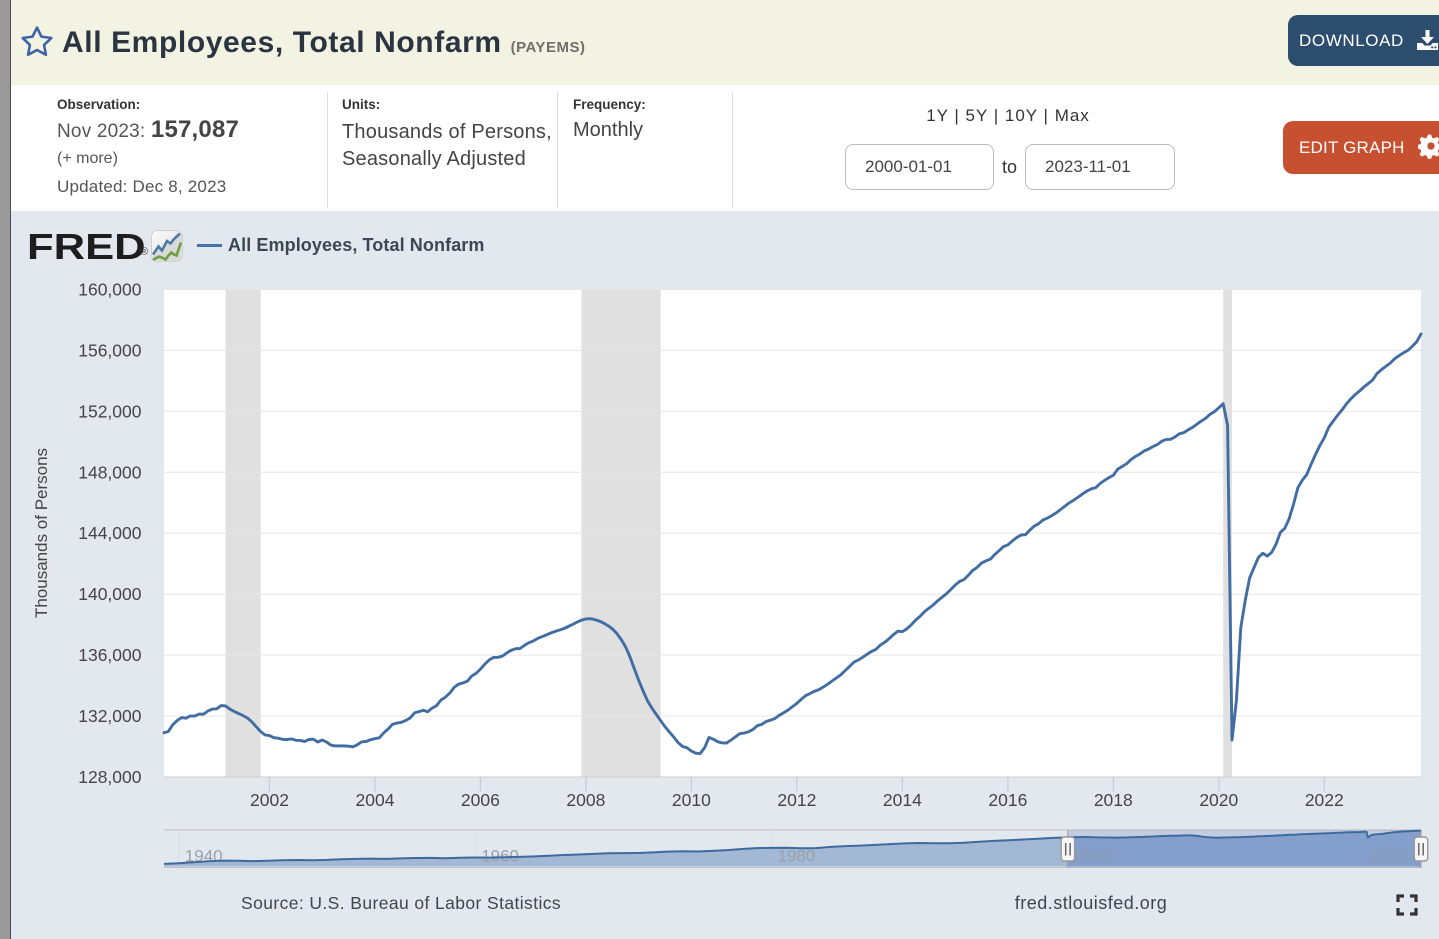 Image resolution: width=1439 pixels, height=939 pixels. I want to click on svg-text: 152,000, so click(110, 411).